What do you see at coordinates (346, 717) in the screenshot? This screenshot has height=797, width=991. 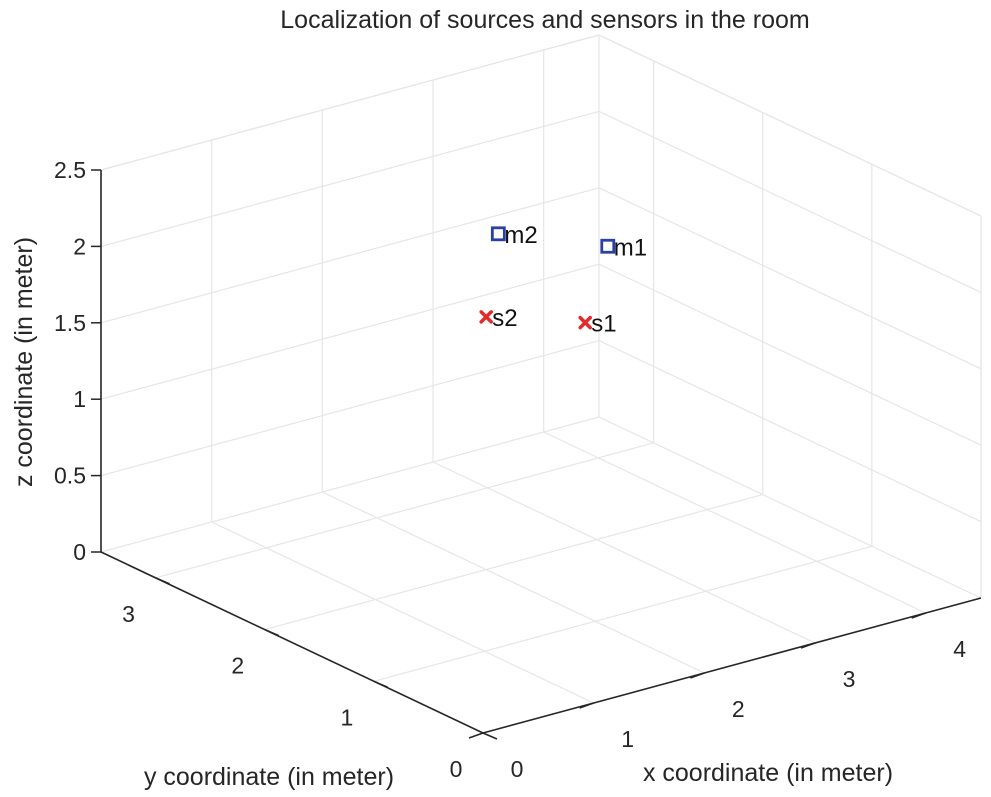 I see `y-tick-label: 1` at bounding box center [346, 717].